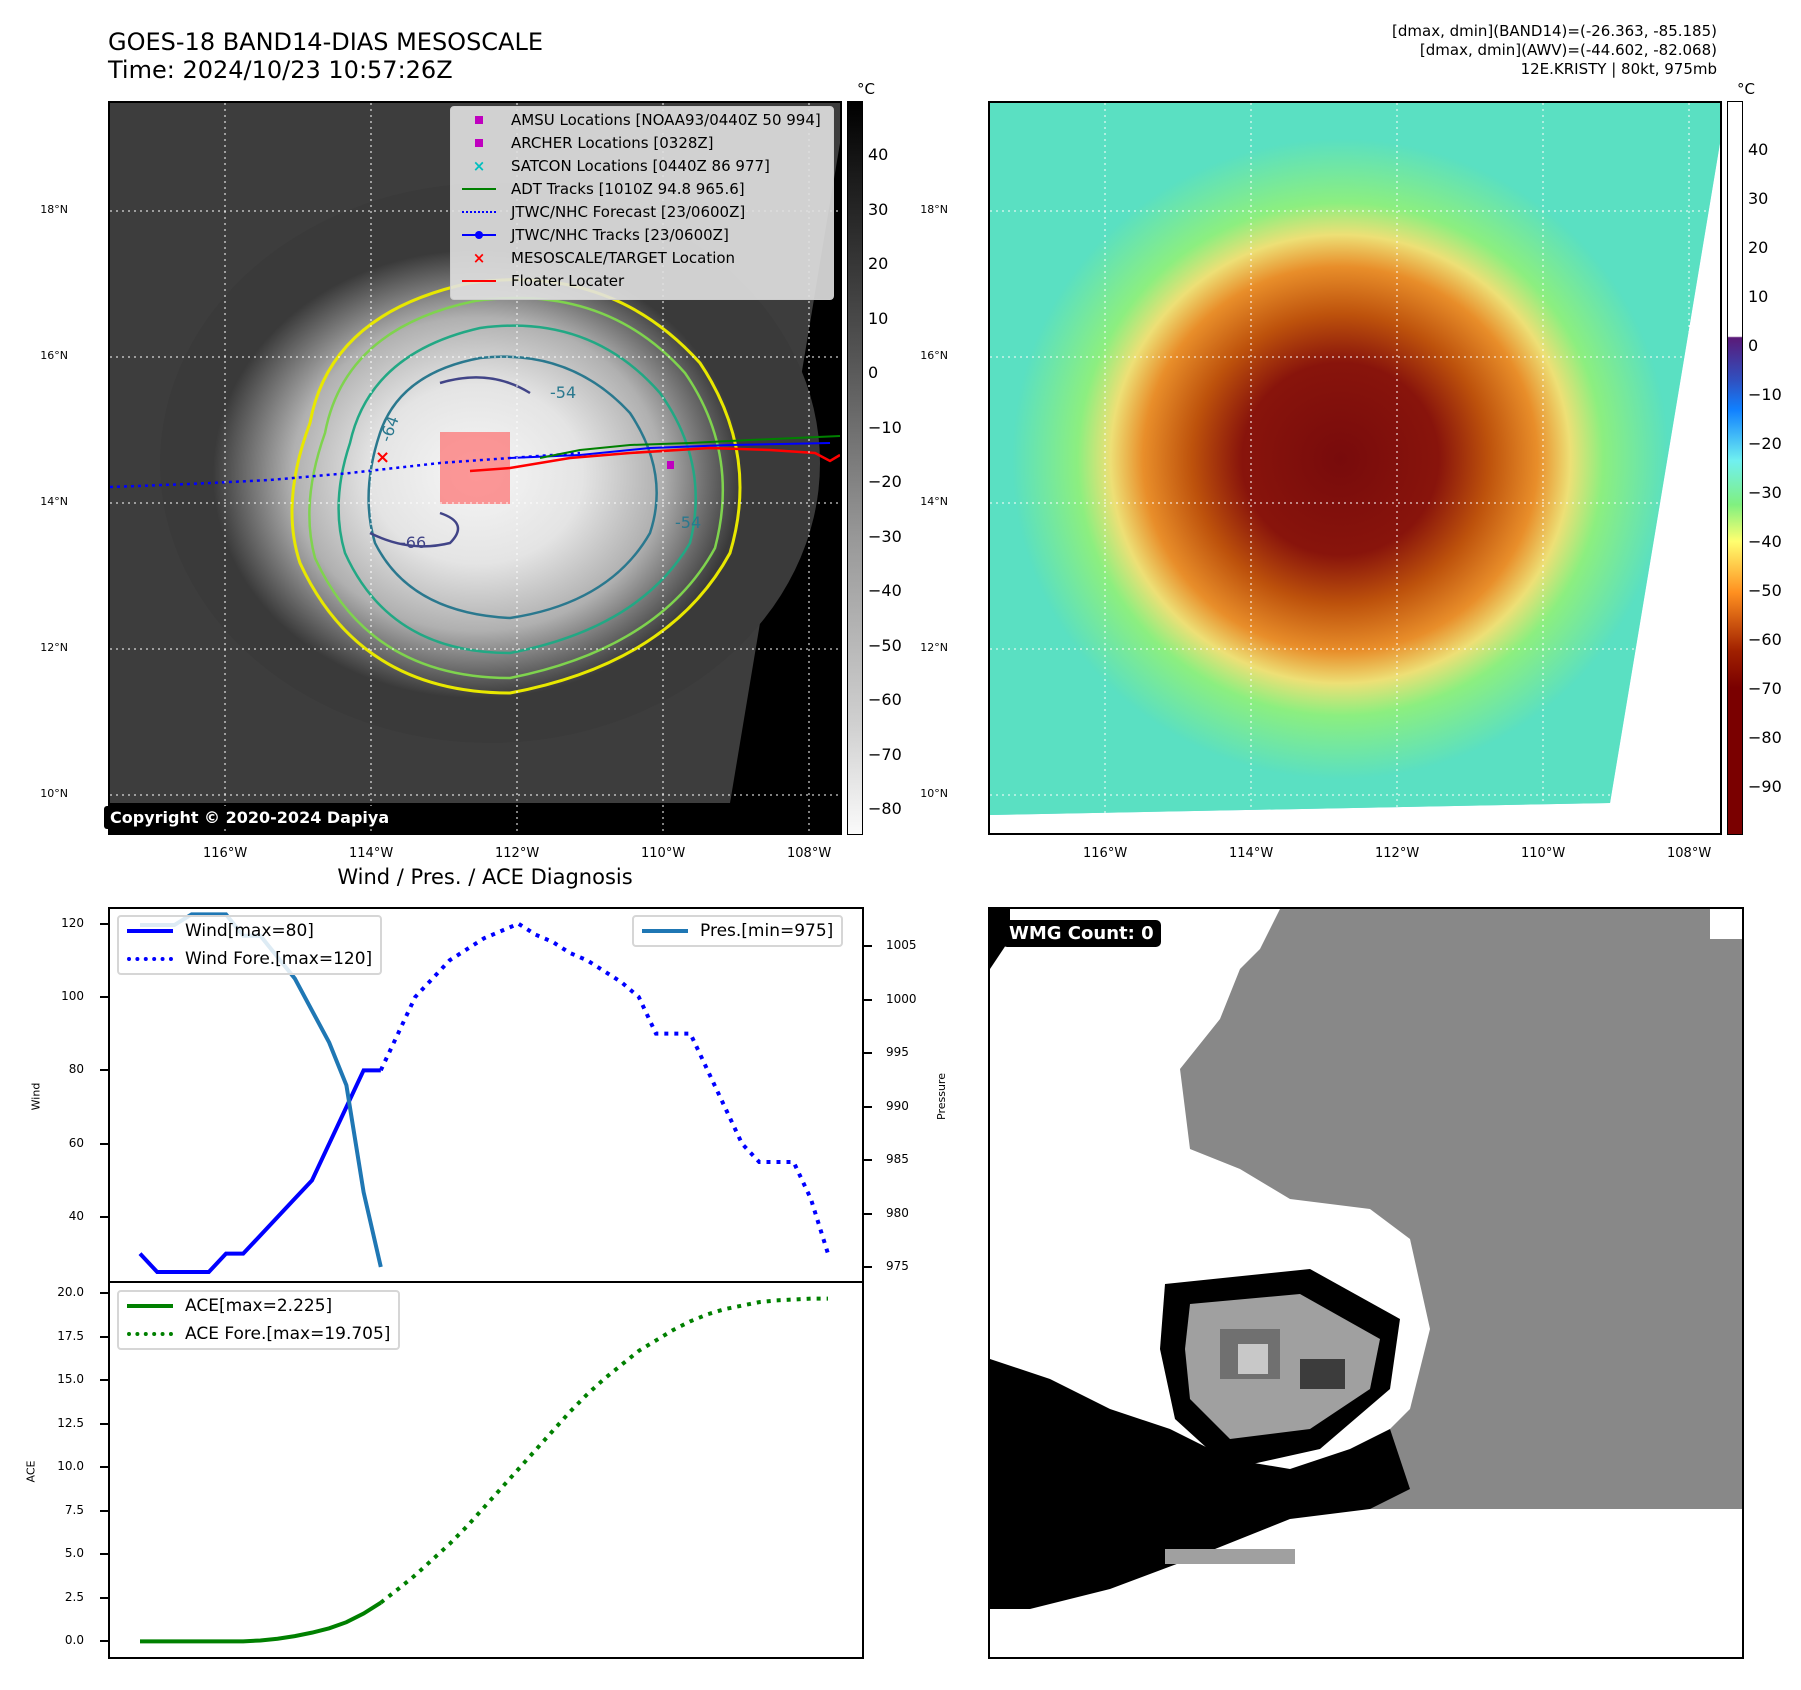  I want to click on target-location-marker: ×, so click(382, 457).